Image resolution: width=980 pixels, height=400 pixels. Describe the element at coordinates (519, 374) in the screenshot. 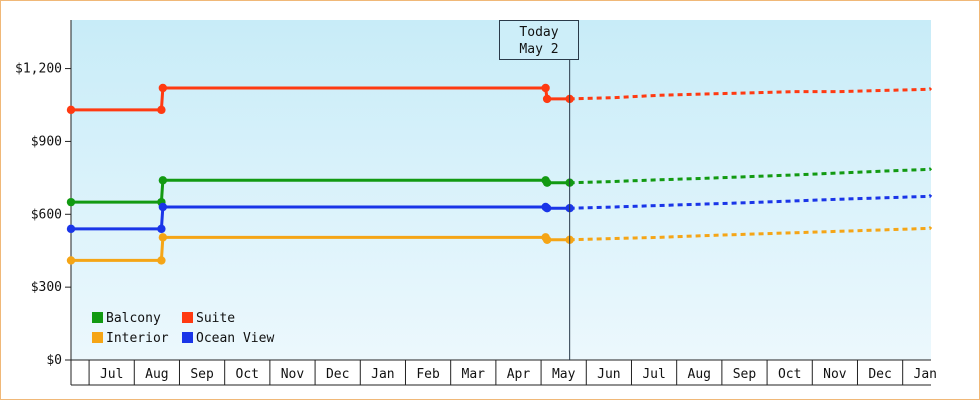

I see `x-tick-label: Apr` at that location.